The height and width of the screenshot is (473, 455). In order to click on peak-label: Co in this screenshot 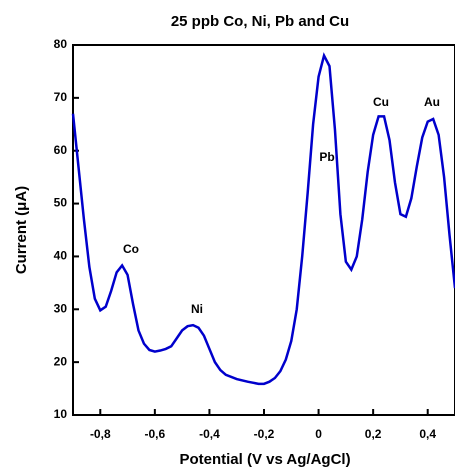, I will do `click(131, 249)`.